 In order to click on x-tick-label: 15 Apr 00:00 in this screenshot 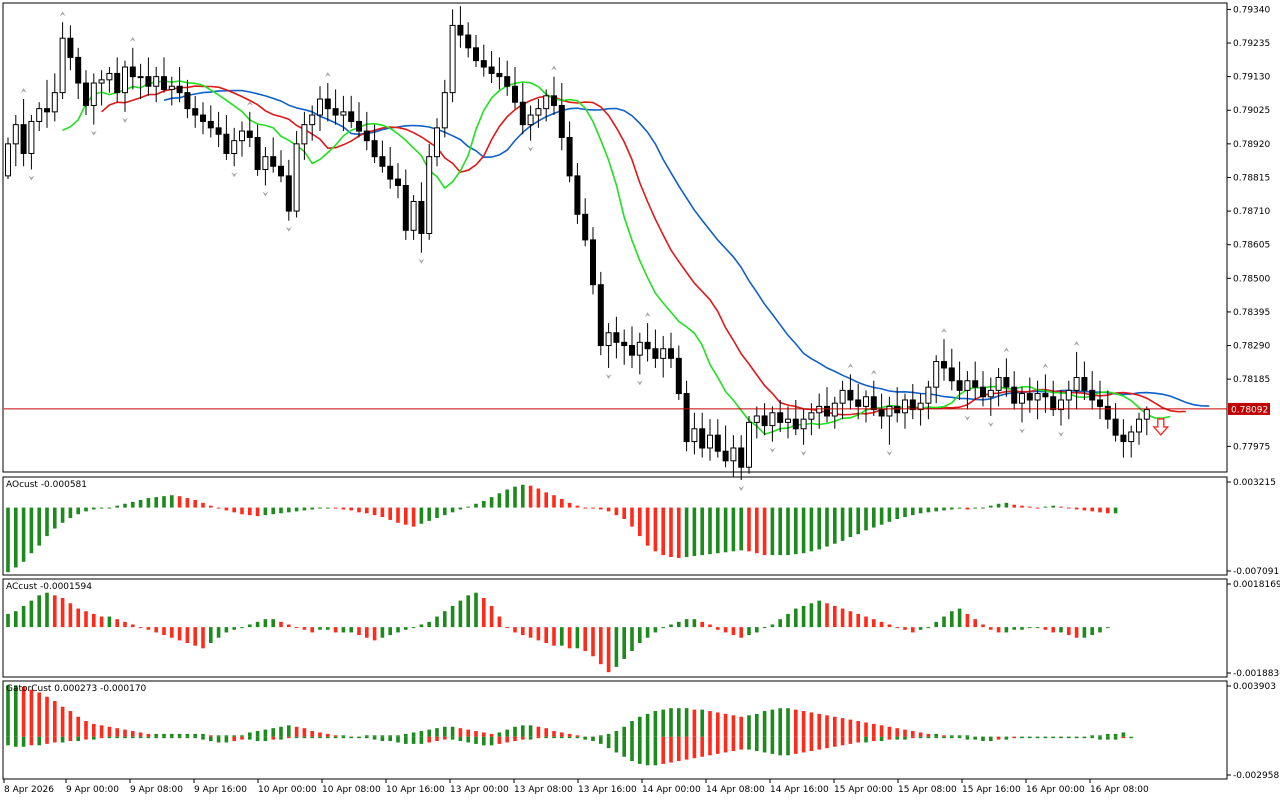, I will do `click(863, 790)`.